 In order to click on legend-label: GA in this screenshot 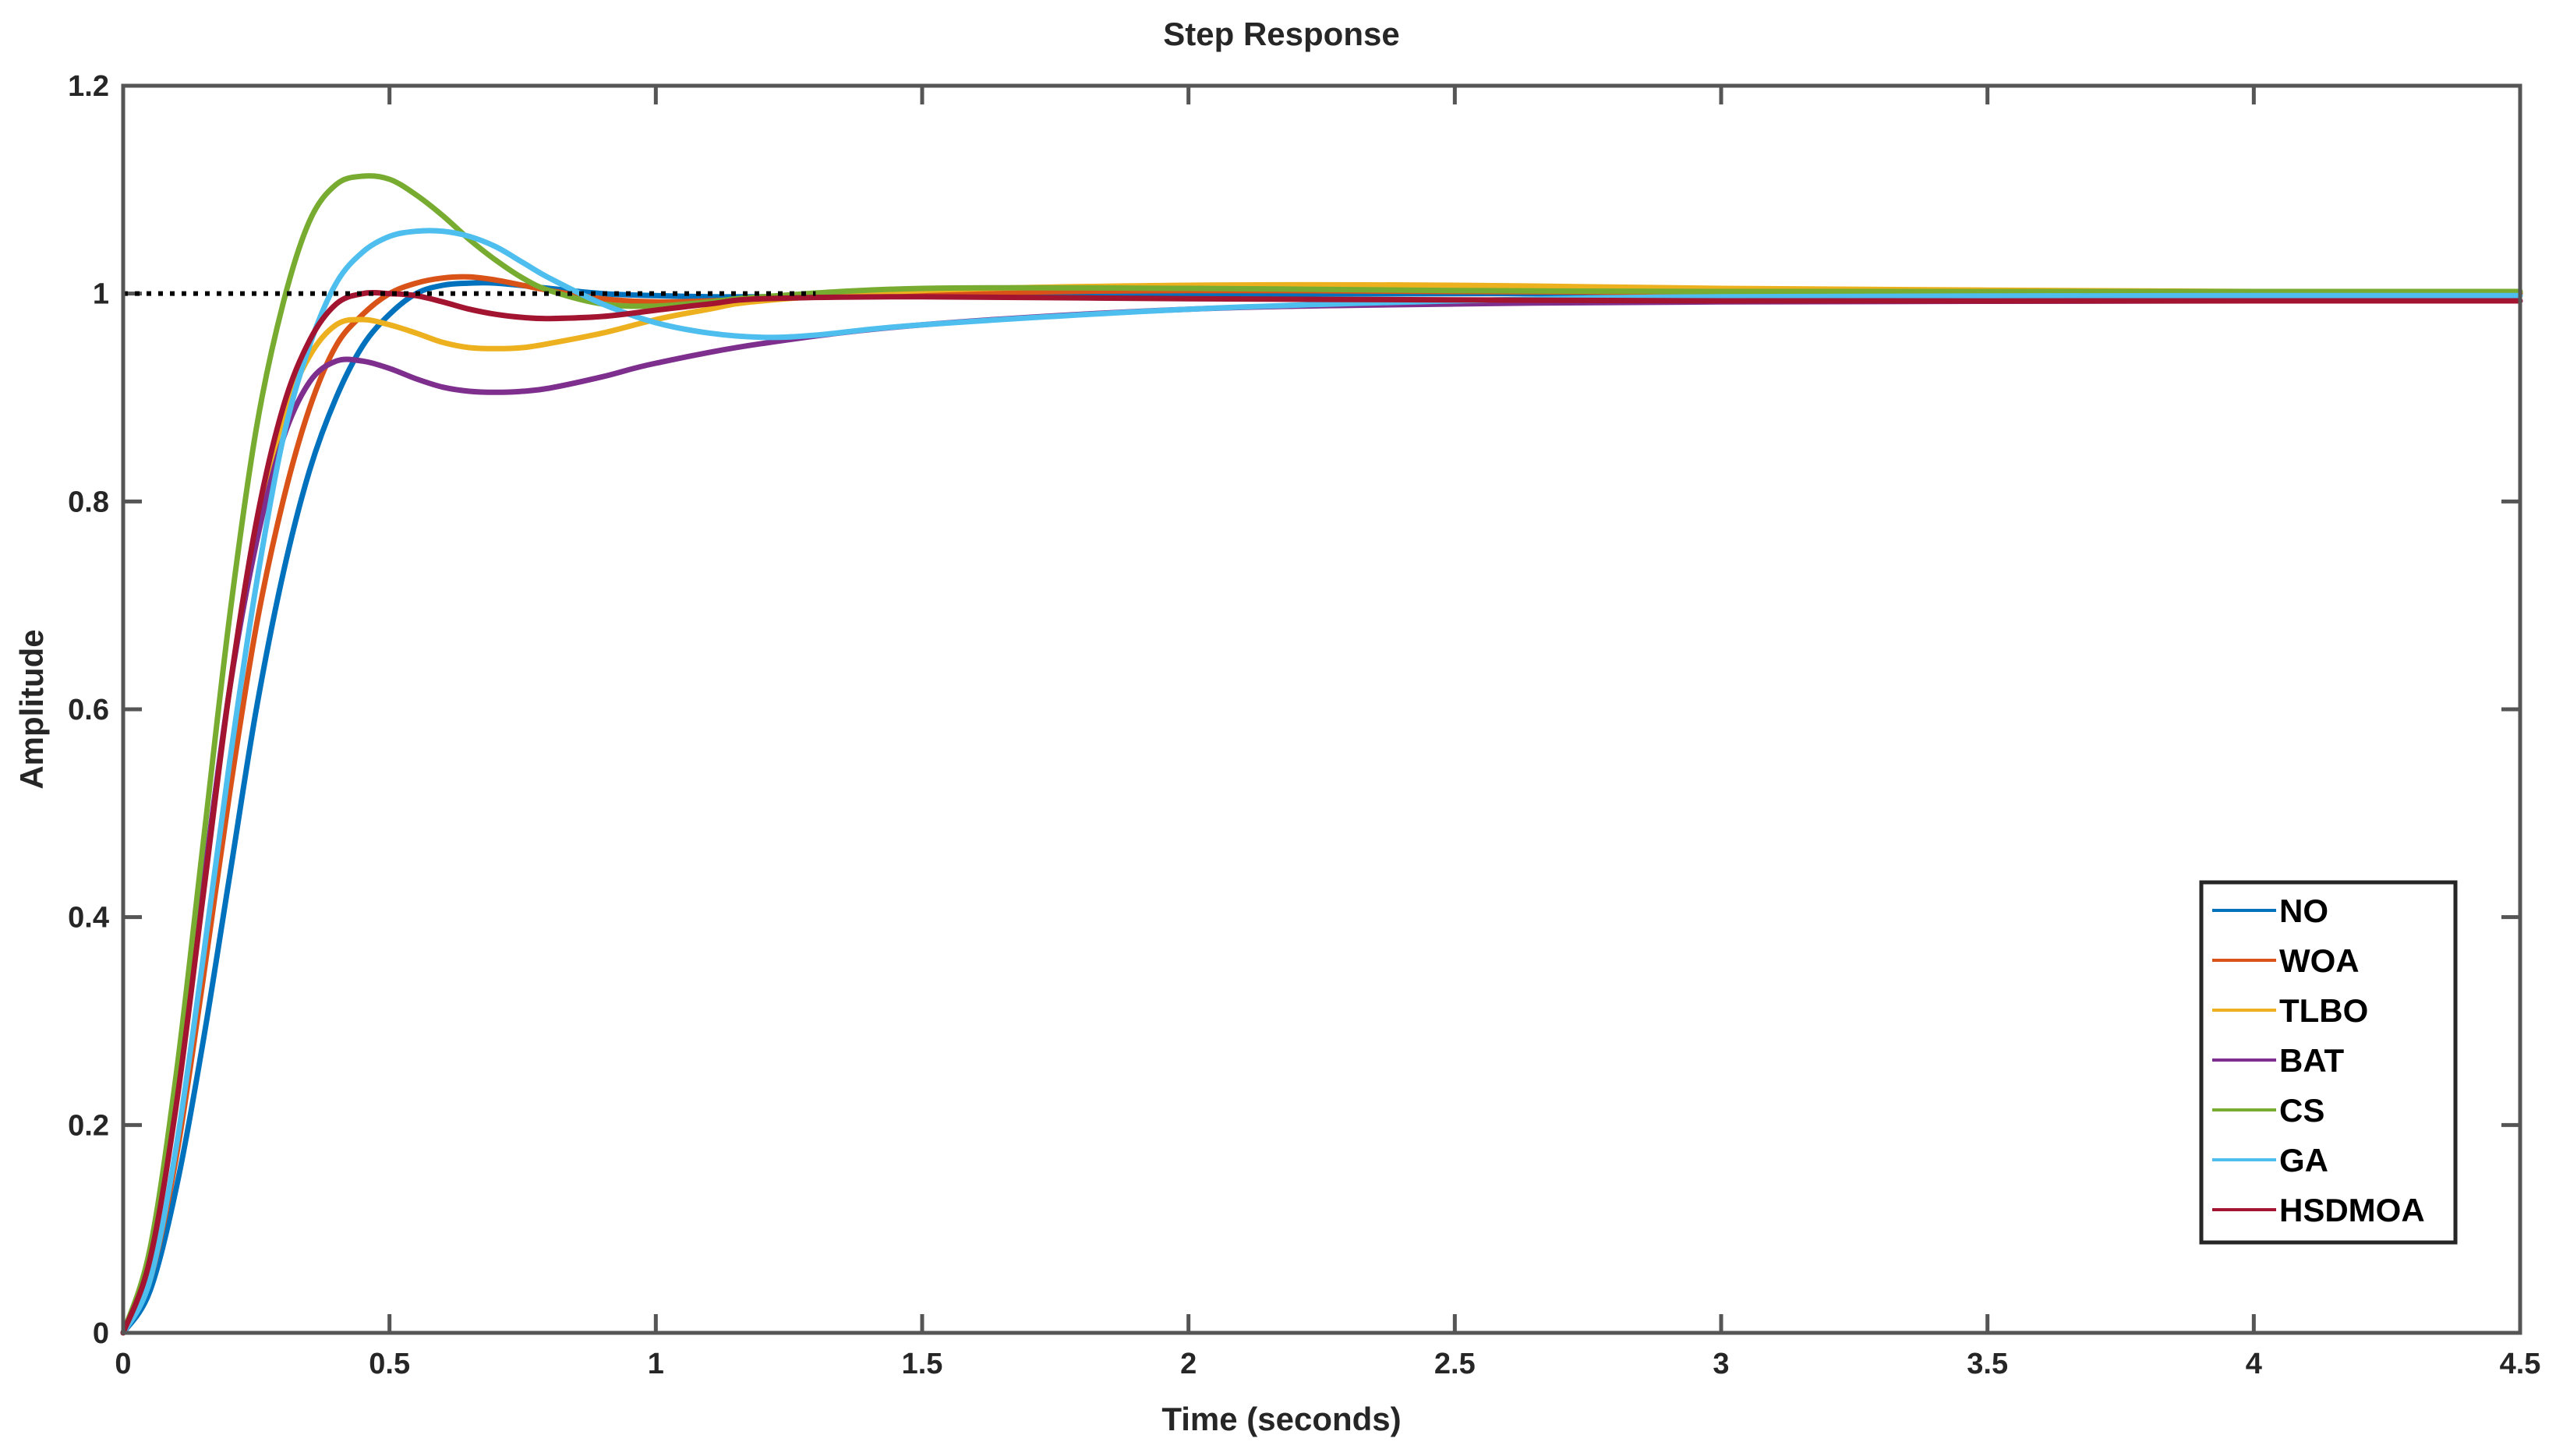, I will do `click(2303, 1160)`.